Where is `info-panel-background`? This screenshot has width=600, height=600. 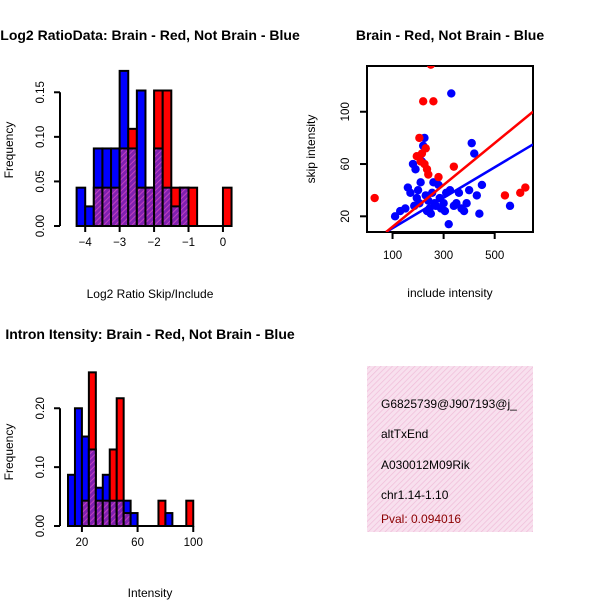 info-panel-background is located at coordinates (450, 449).